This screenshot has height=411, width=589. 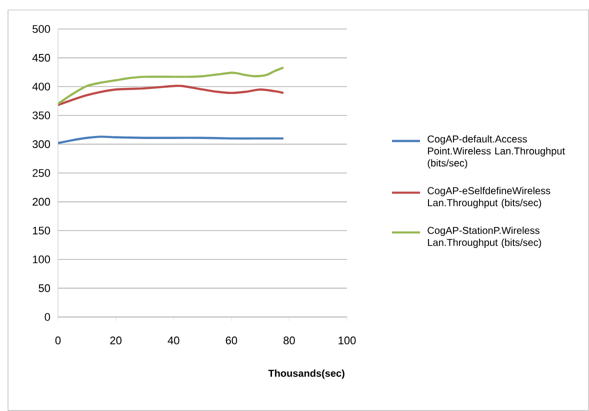 What do you see at coordinates (41, 230) in the screenshot?
I see `y-tick-label: 150` at bounding box center [41, 230].